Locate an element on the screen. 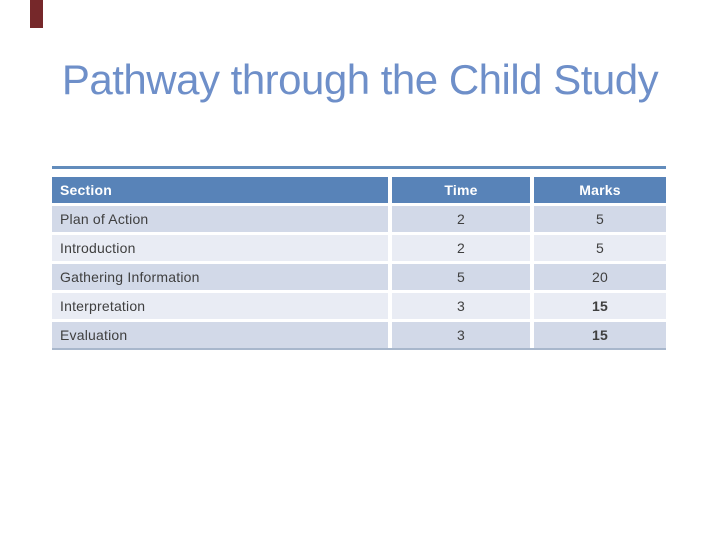 The width and height of the screenshot is (720, 540). column-header-section: Section is located at coordinates (220, 190).